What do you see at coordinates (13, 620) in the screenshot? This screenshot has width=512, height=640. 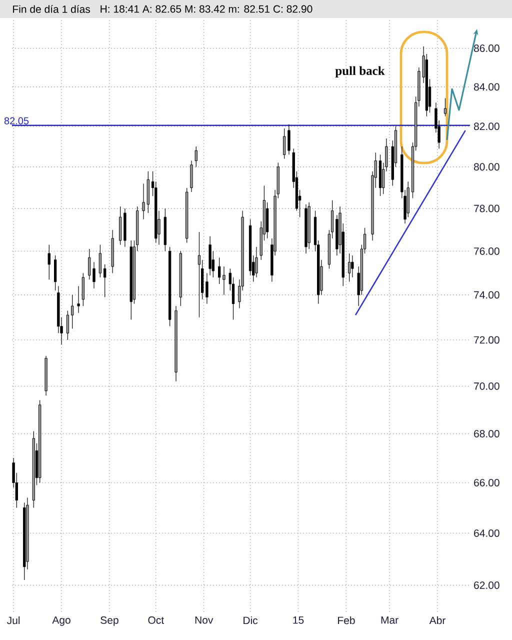 I see `x-tick-label: Jul` at bounding box center [13, 620].